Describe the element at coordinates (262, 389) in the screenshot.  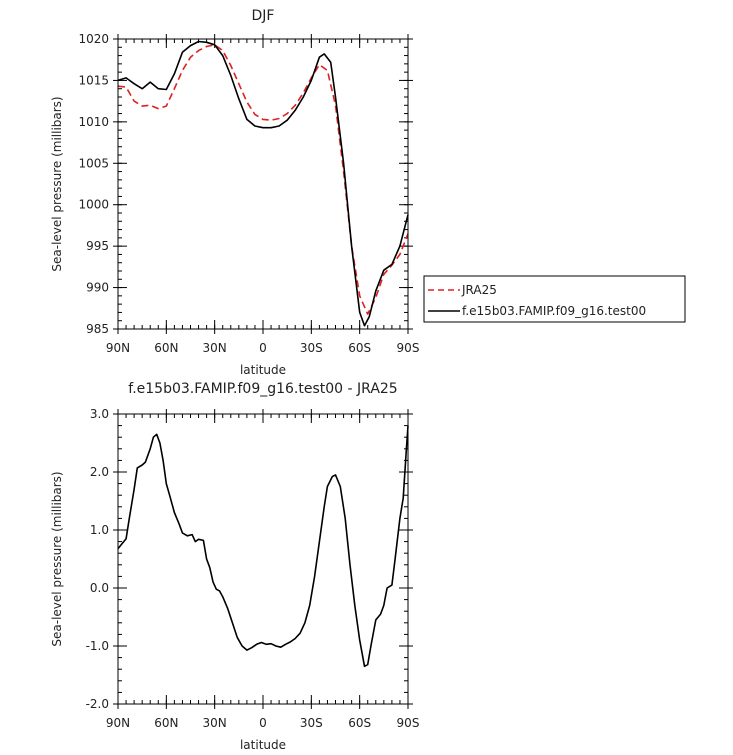
I see `chart-bottom-title: f.e15b03.FAMIP.f09_g16.test00 - JRA25` at that location.